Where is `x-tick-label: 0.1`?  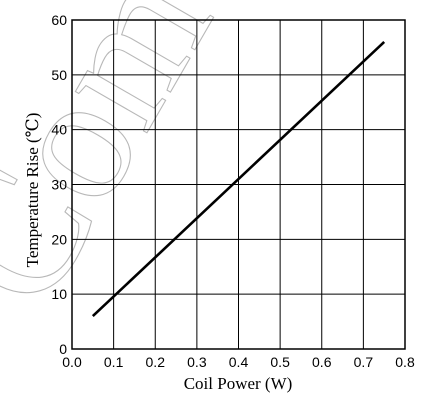 x-tick-label: 0.1 is located at coordinates (114, 362).